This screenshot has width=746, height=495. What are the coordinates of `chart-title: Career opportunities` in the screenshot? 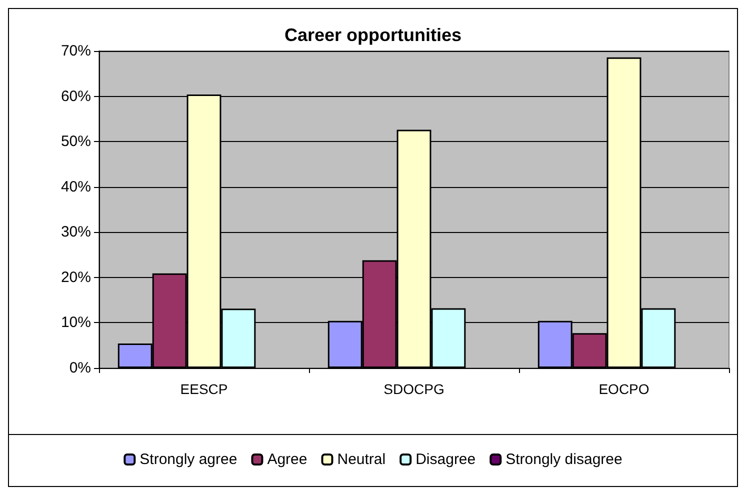 It's located at (373, 35).